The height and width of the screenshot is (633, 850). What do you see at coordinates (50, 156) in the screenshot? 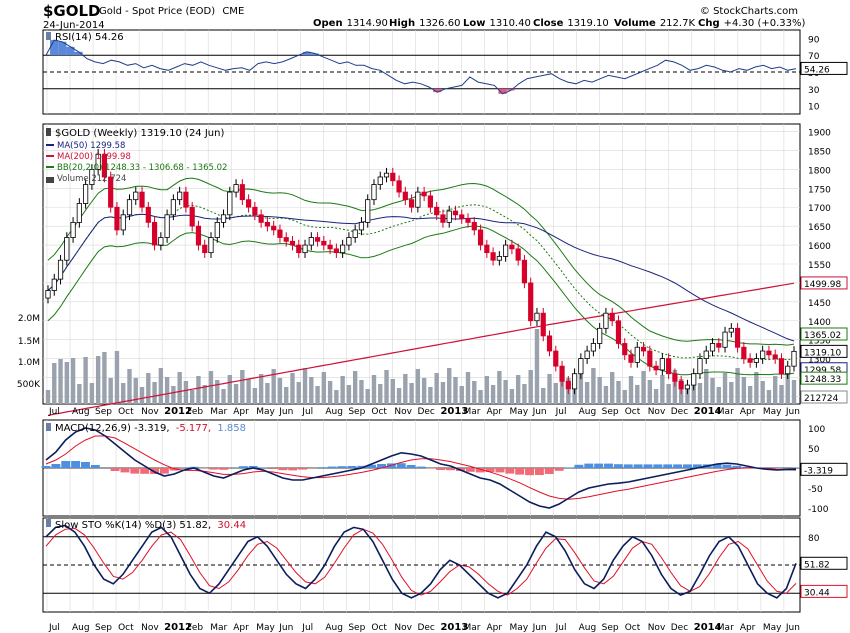
I see `legend-swatch-ma200` at bounding box center [50, 156].